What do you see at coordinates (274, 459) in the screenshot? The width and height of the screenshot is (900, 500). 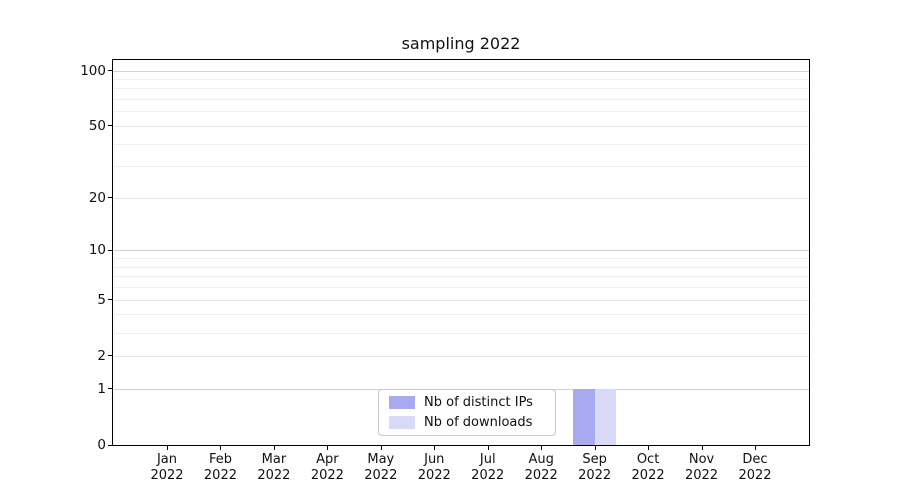 I see `x-tick-month: Mar` at bounding box center [274, 459].